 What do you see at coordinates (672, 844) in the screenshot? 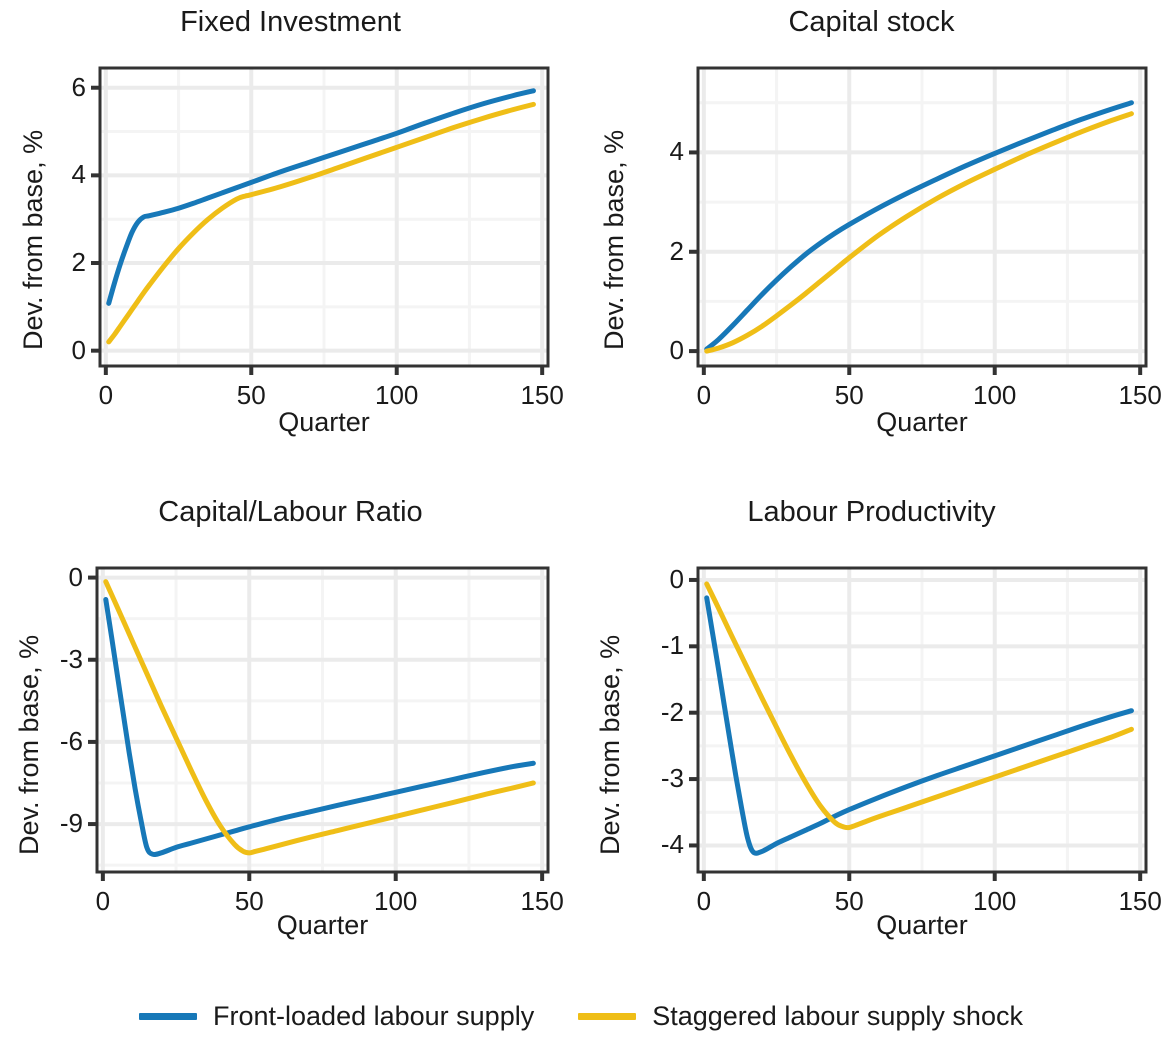
I see `y-tick-label: -4` at bounding box center [672, 844].